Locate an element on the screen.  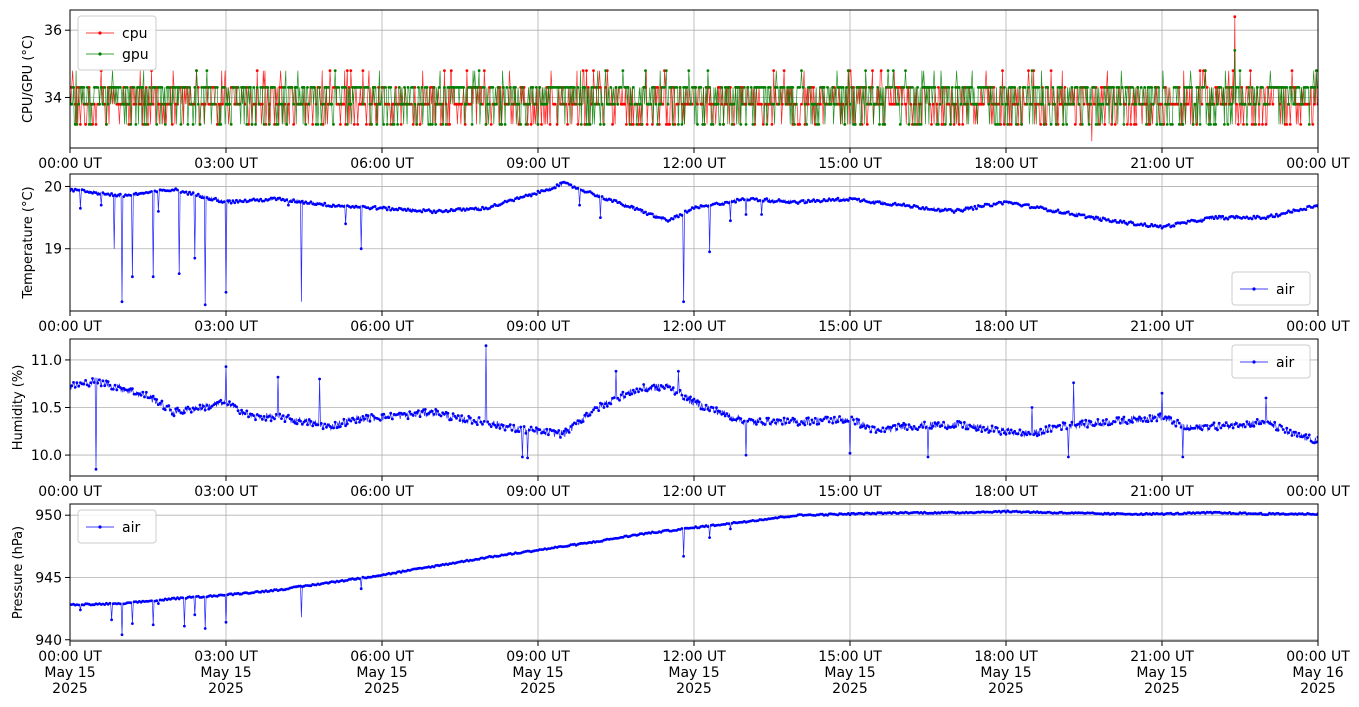
x-tick-label: 12:00 UT is located at coordinates (694, 492).